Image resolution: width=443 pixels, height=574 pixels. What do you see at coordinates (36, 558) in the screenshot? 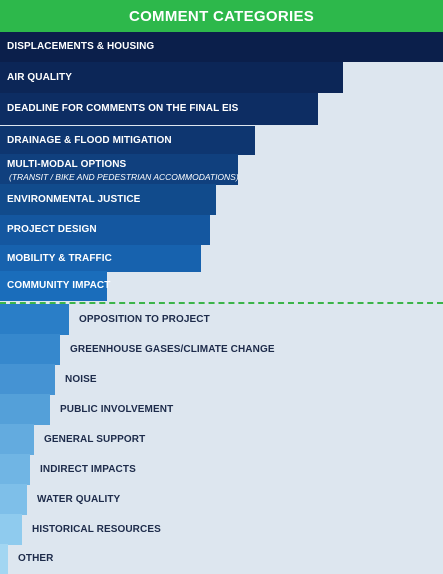
I see `bar-label: OTHER` at bounding box center [36, 558].